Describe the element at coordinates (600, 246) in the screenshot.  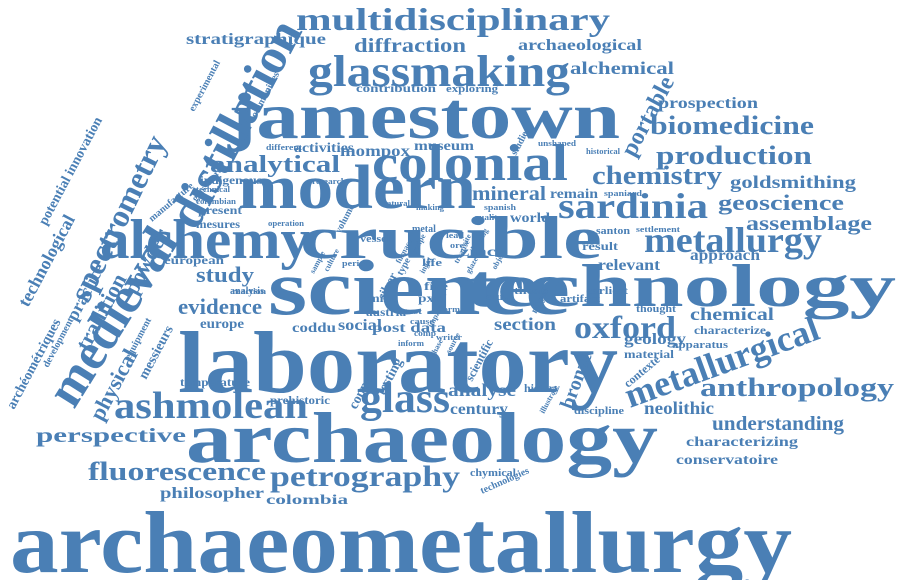
I see `word-result: result` at that location.